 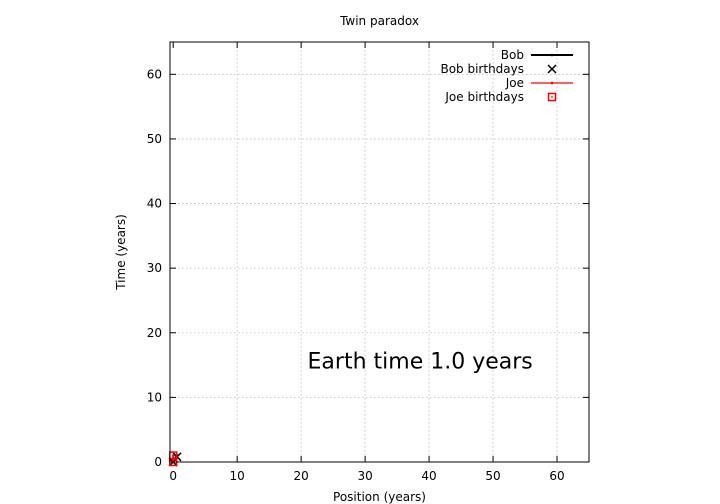 I want to click on y-tick-label: 0, so click(x=158, y=462).